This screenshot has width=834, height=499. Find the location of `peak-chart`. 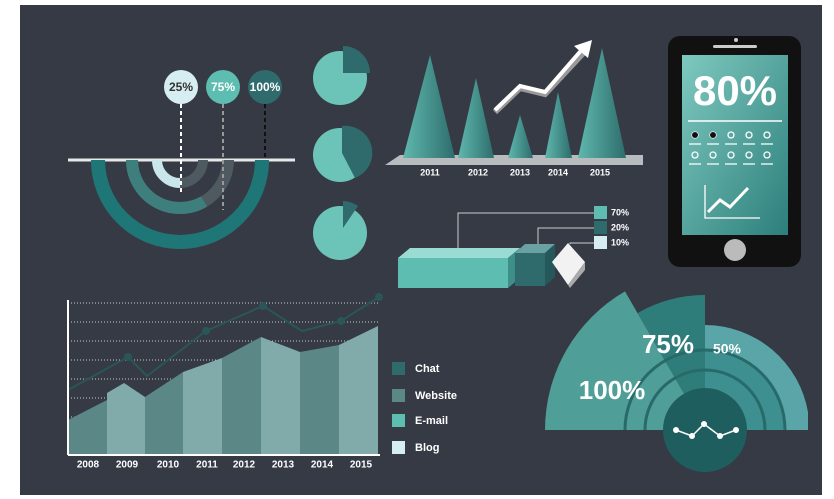

peak-chart is located at coordinates (514, 102).